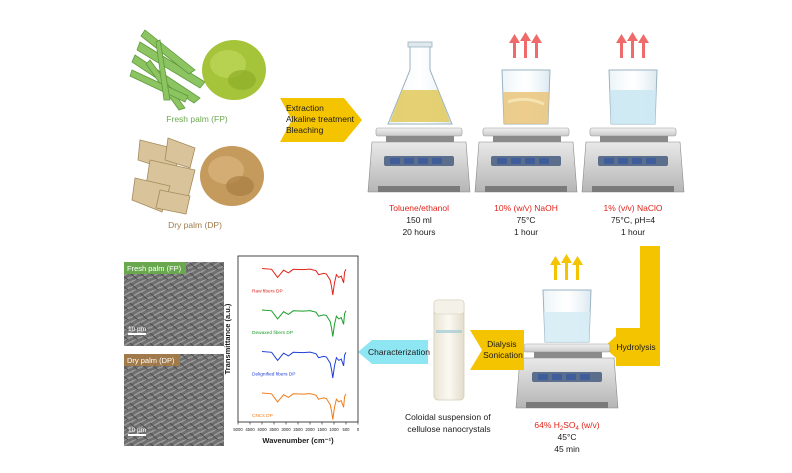 The width and height of the screenshot is (792, 473). Describe the element at coordinates (526, 220) in the screenshot. I see `station2-line2: 75°C` at that location.